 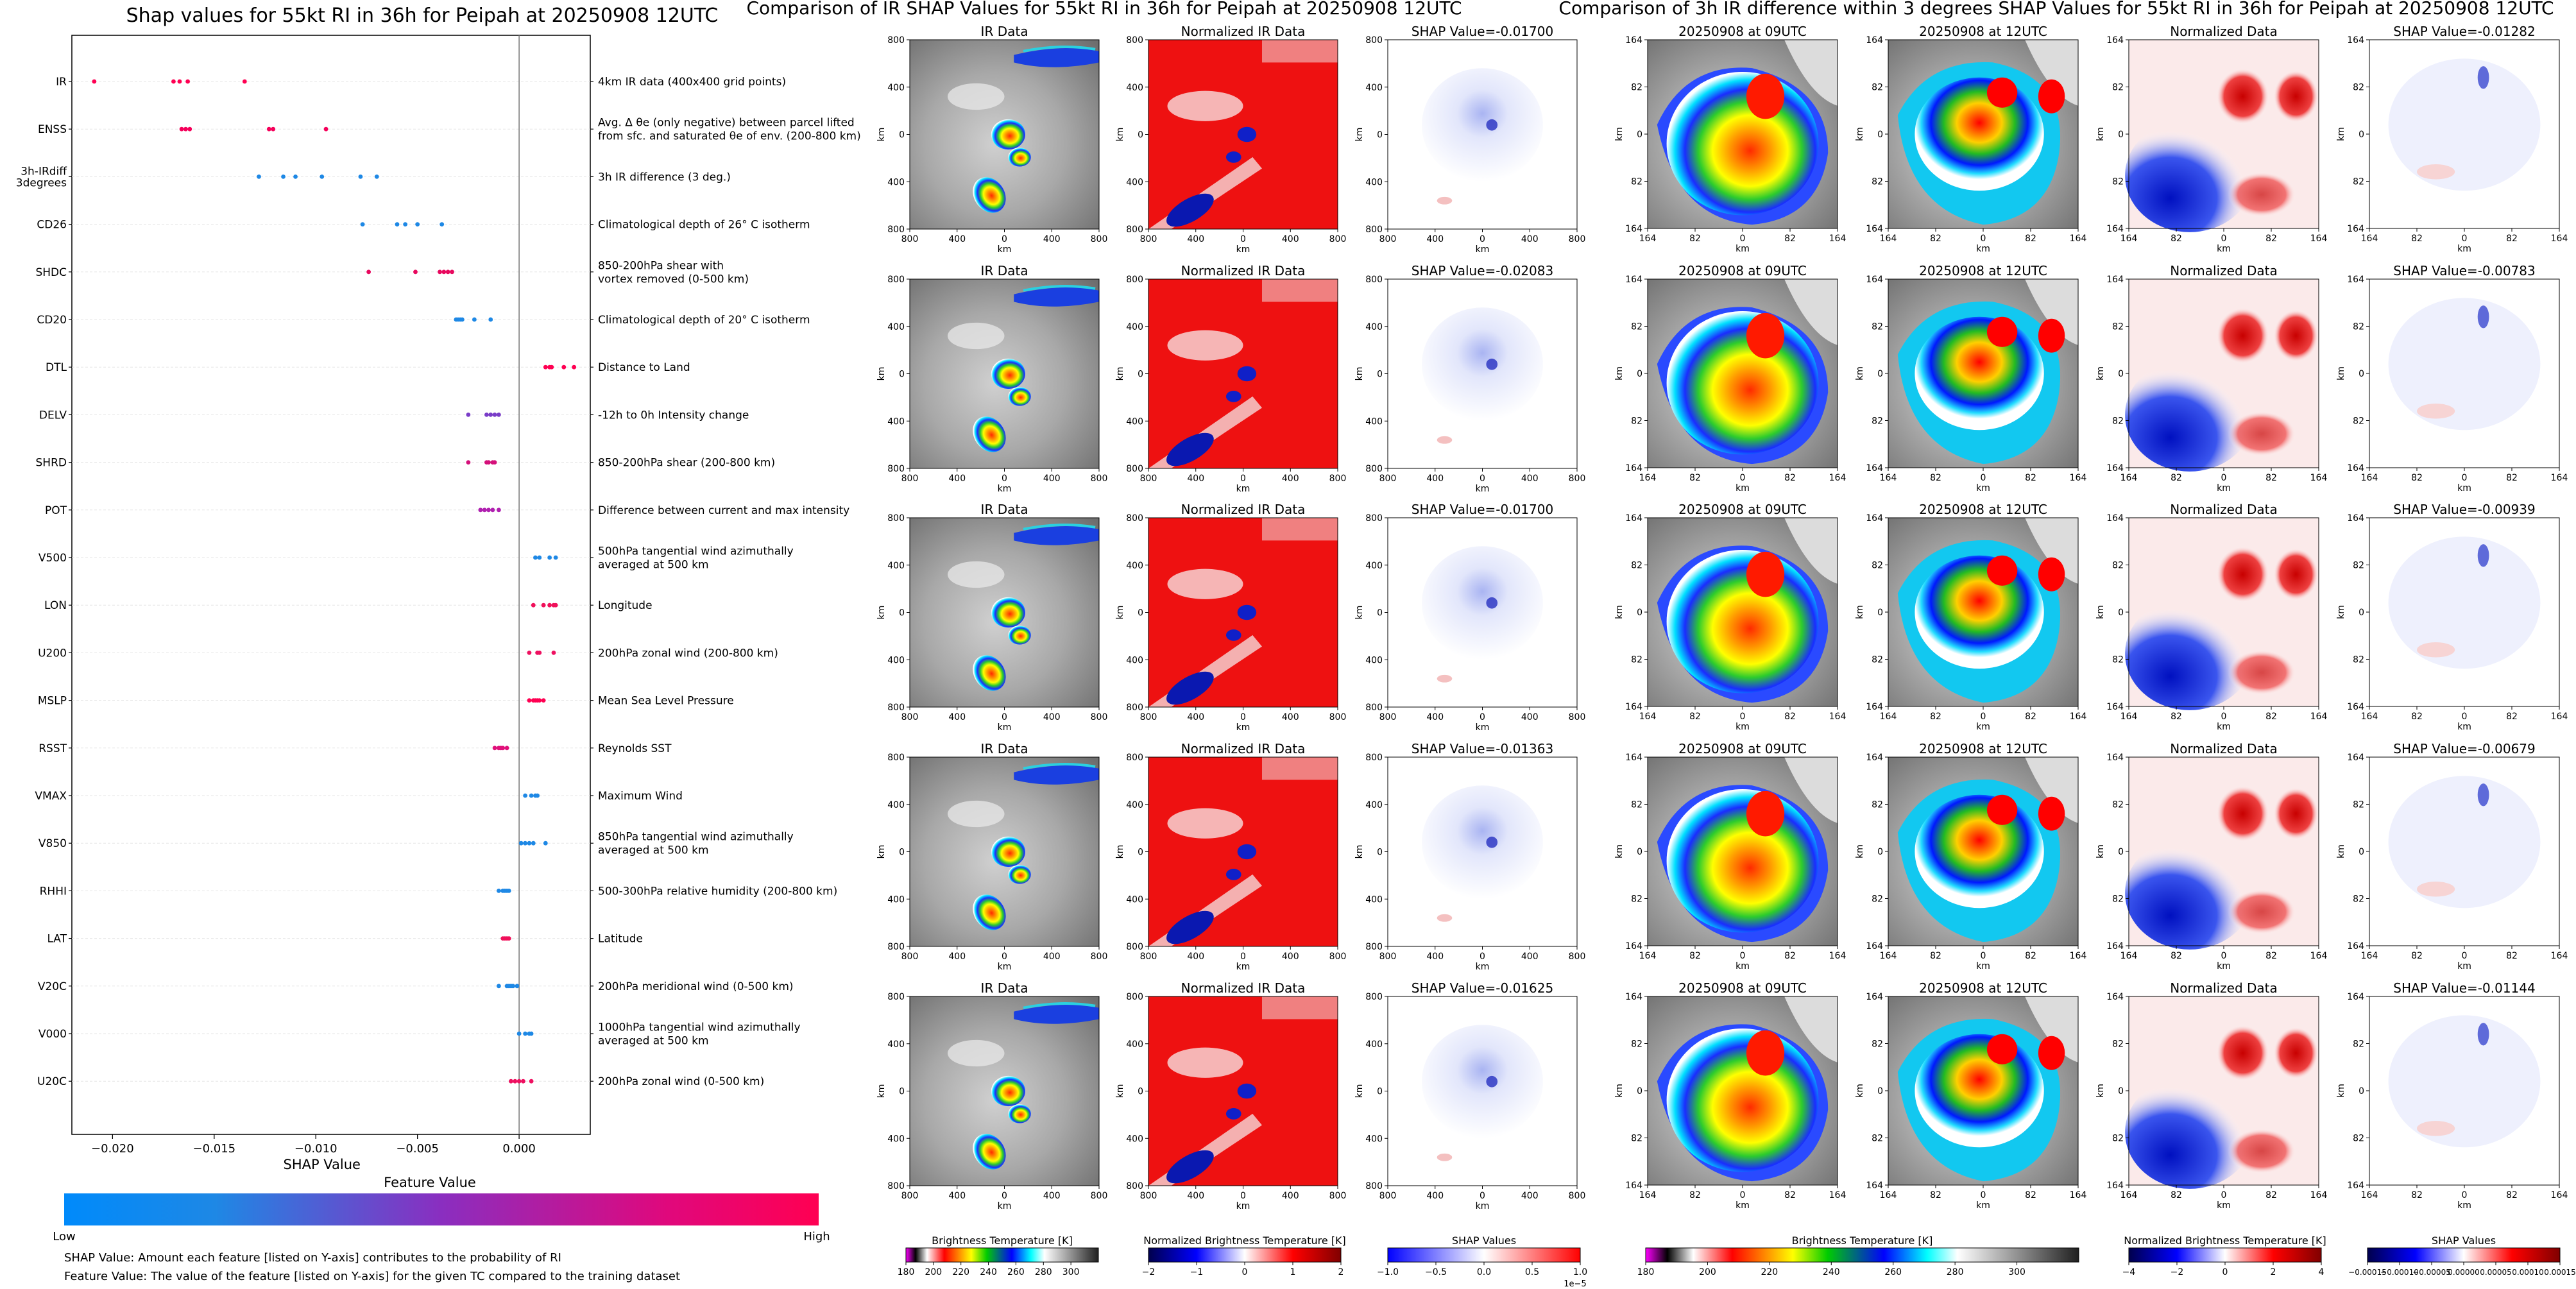 I want to click on diff-norm-blue, so click(x=2190, y=653).